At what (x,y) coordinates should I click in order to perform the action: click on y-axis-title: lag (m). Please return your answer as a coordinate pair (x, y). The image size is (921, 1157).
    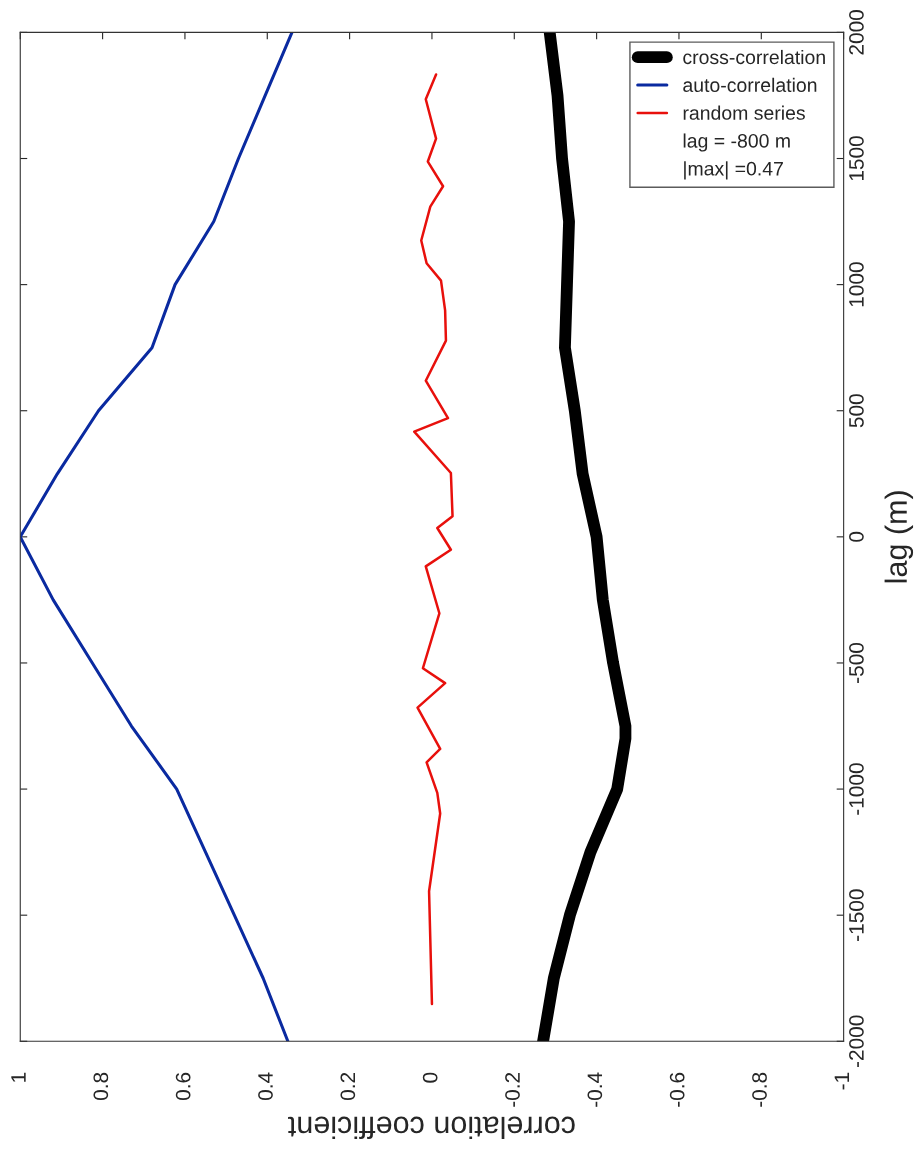
    Looking at the image, I should click on (899, 537).